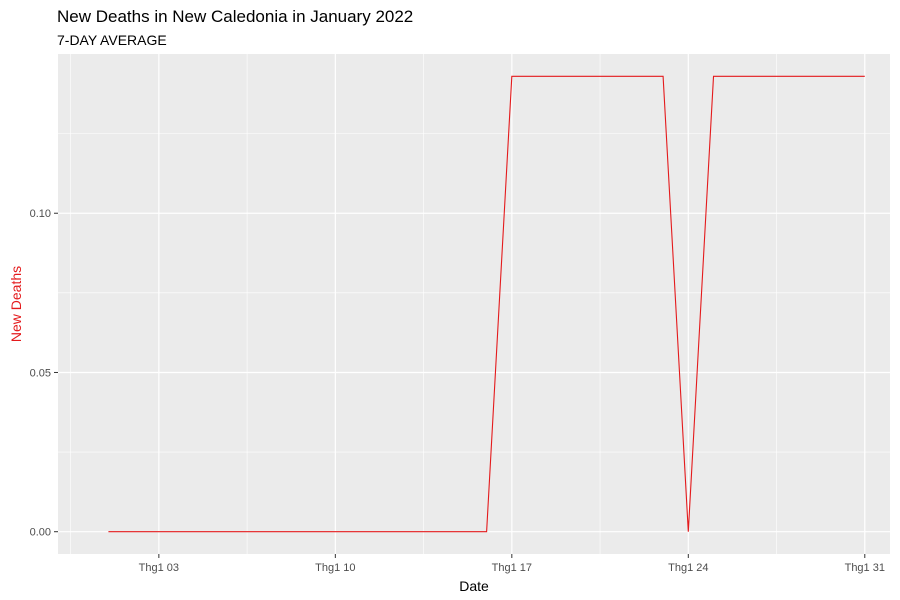 The image size is (900, 600). Describe the element at coordinates (474, 586) in the screenshot. I see `x-axis-title: Date` at that location.